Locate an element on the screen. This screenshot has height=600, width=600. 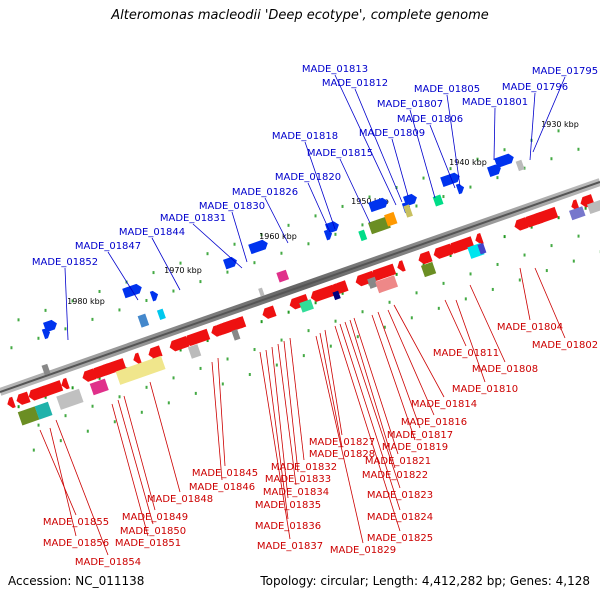
accession-text: Accession: NC_011138 is located at coordinates (76, 581).